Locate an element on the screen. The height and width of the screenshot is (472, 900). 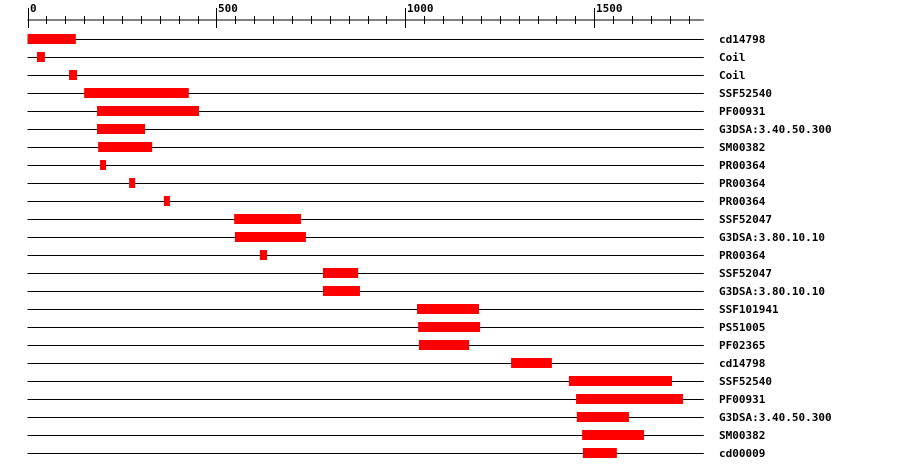
tick-label: 1500 is located at coordinates (609, 8).